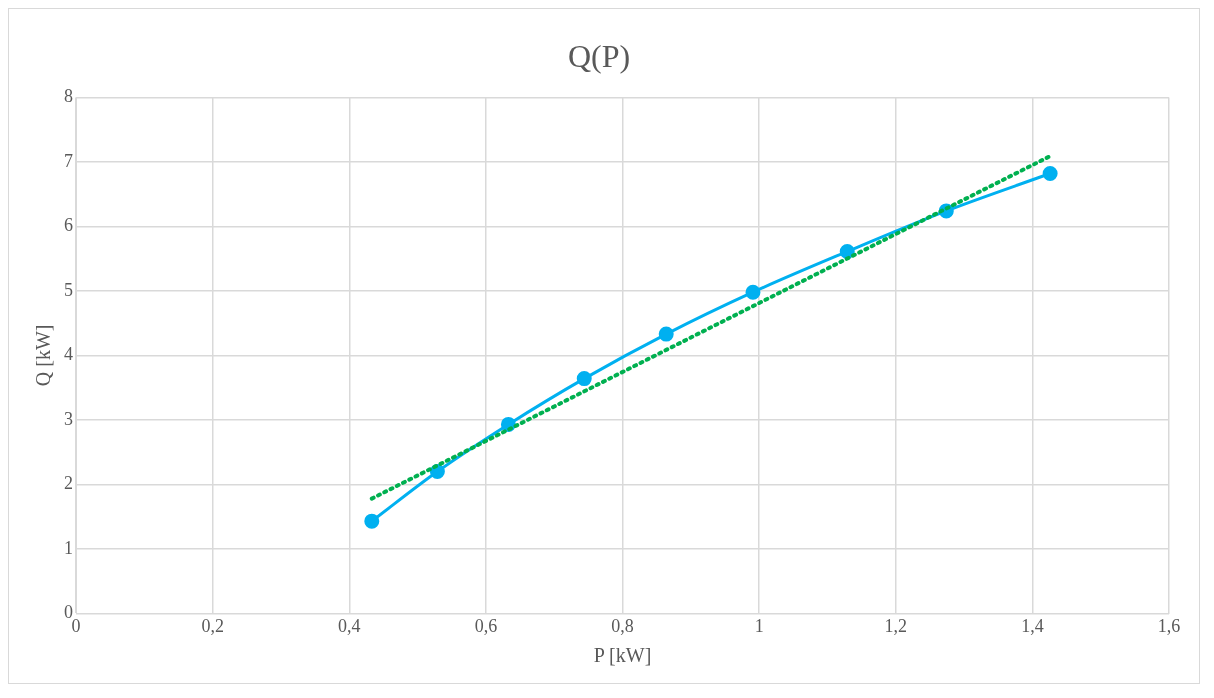 The width and height of the screenshot is (1214, 698). I want to click on y-tick-label: 3, so click(68, 418).